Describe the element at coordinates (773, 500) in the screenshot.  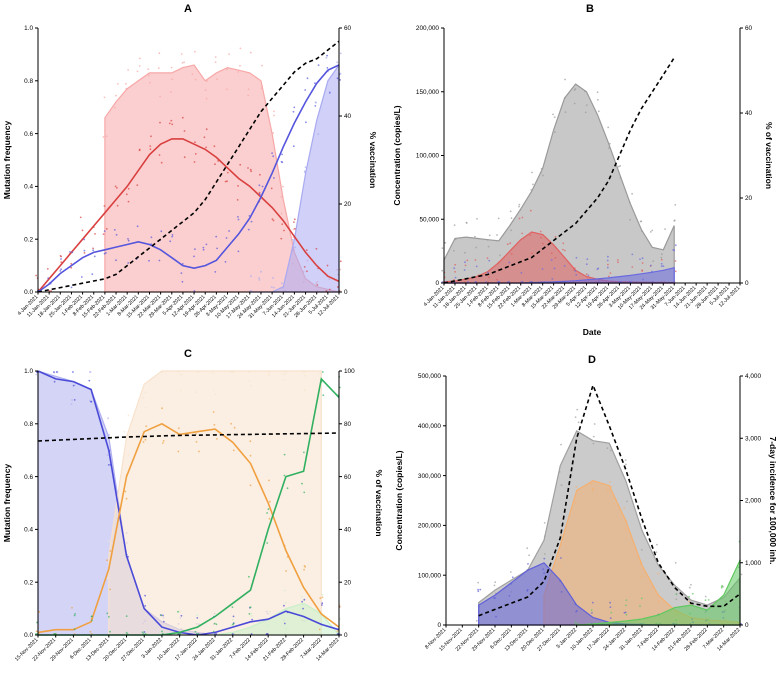
I see `y2-axis-label: 7-day incidence for 100,000 inh.` at that location.